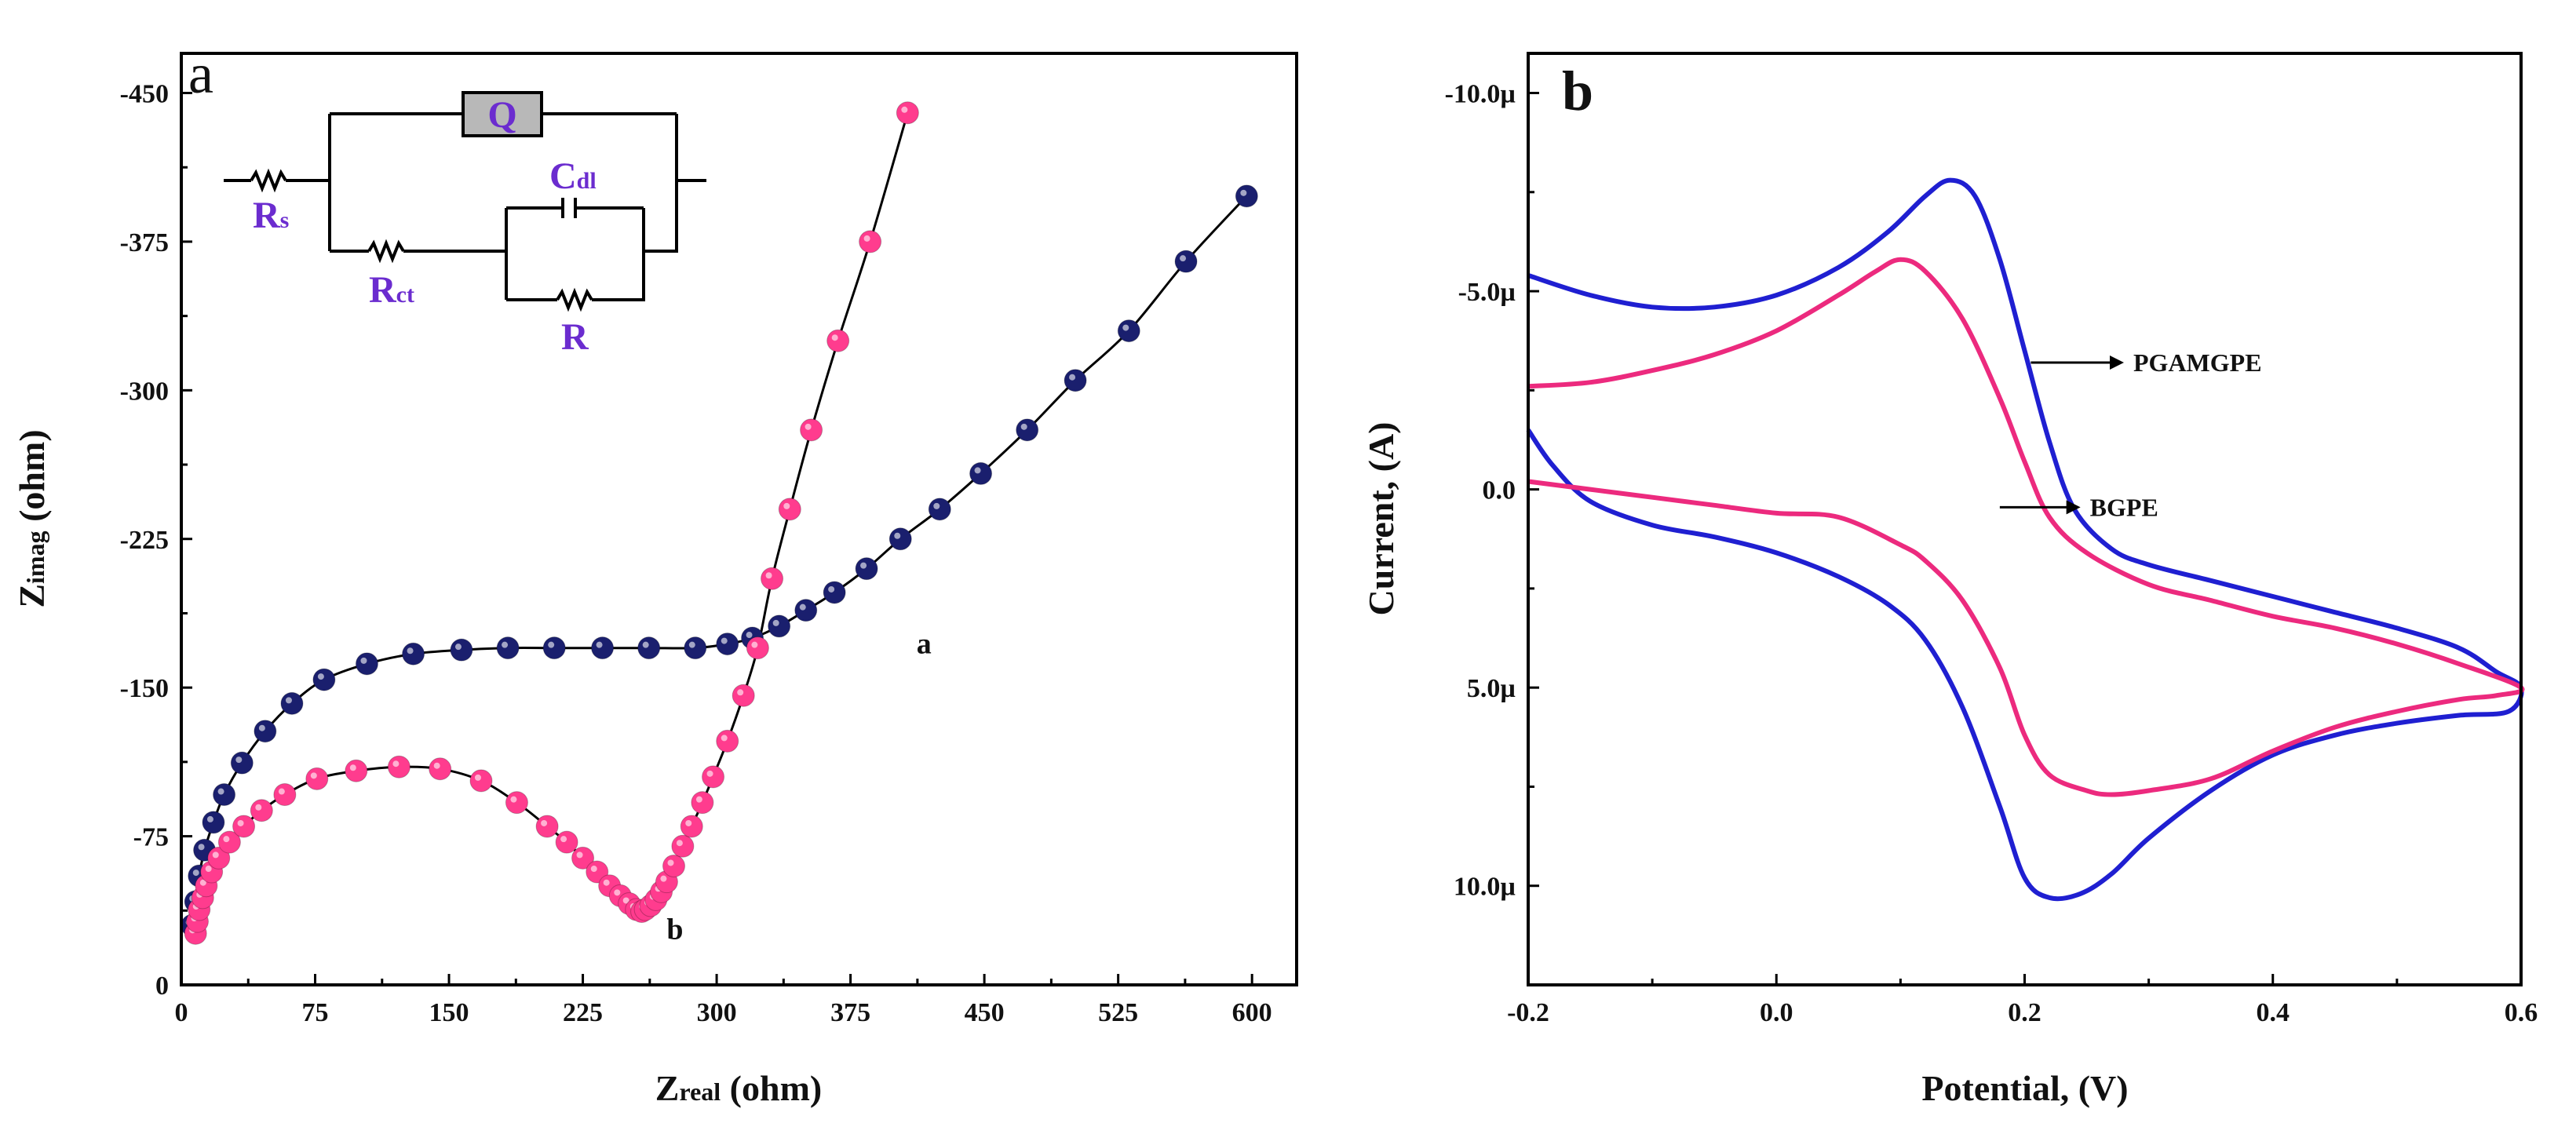 This screenshot has width=2576, height=1134. Describe the element at coordinates (315, 1012) in the screenshot. I see `panel-a-x-tick-label: 75` at that location.